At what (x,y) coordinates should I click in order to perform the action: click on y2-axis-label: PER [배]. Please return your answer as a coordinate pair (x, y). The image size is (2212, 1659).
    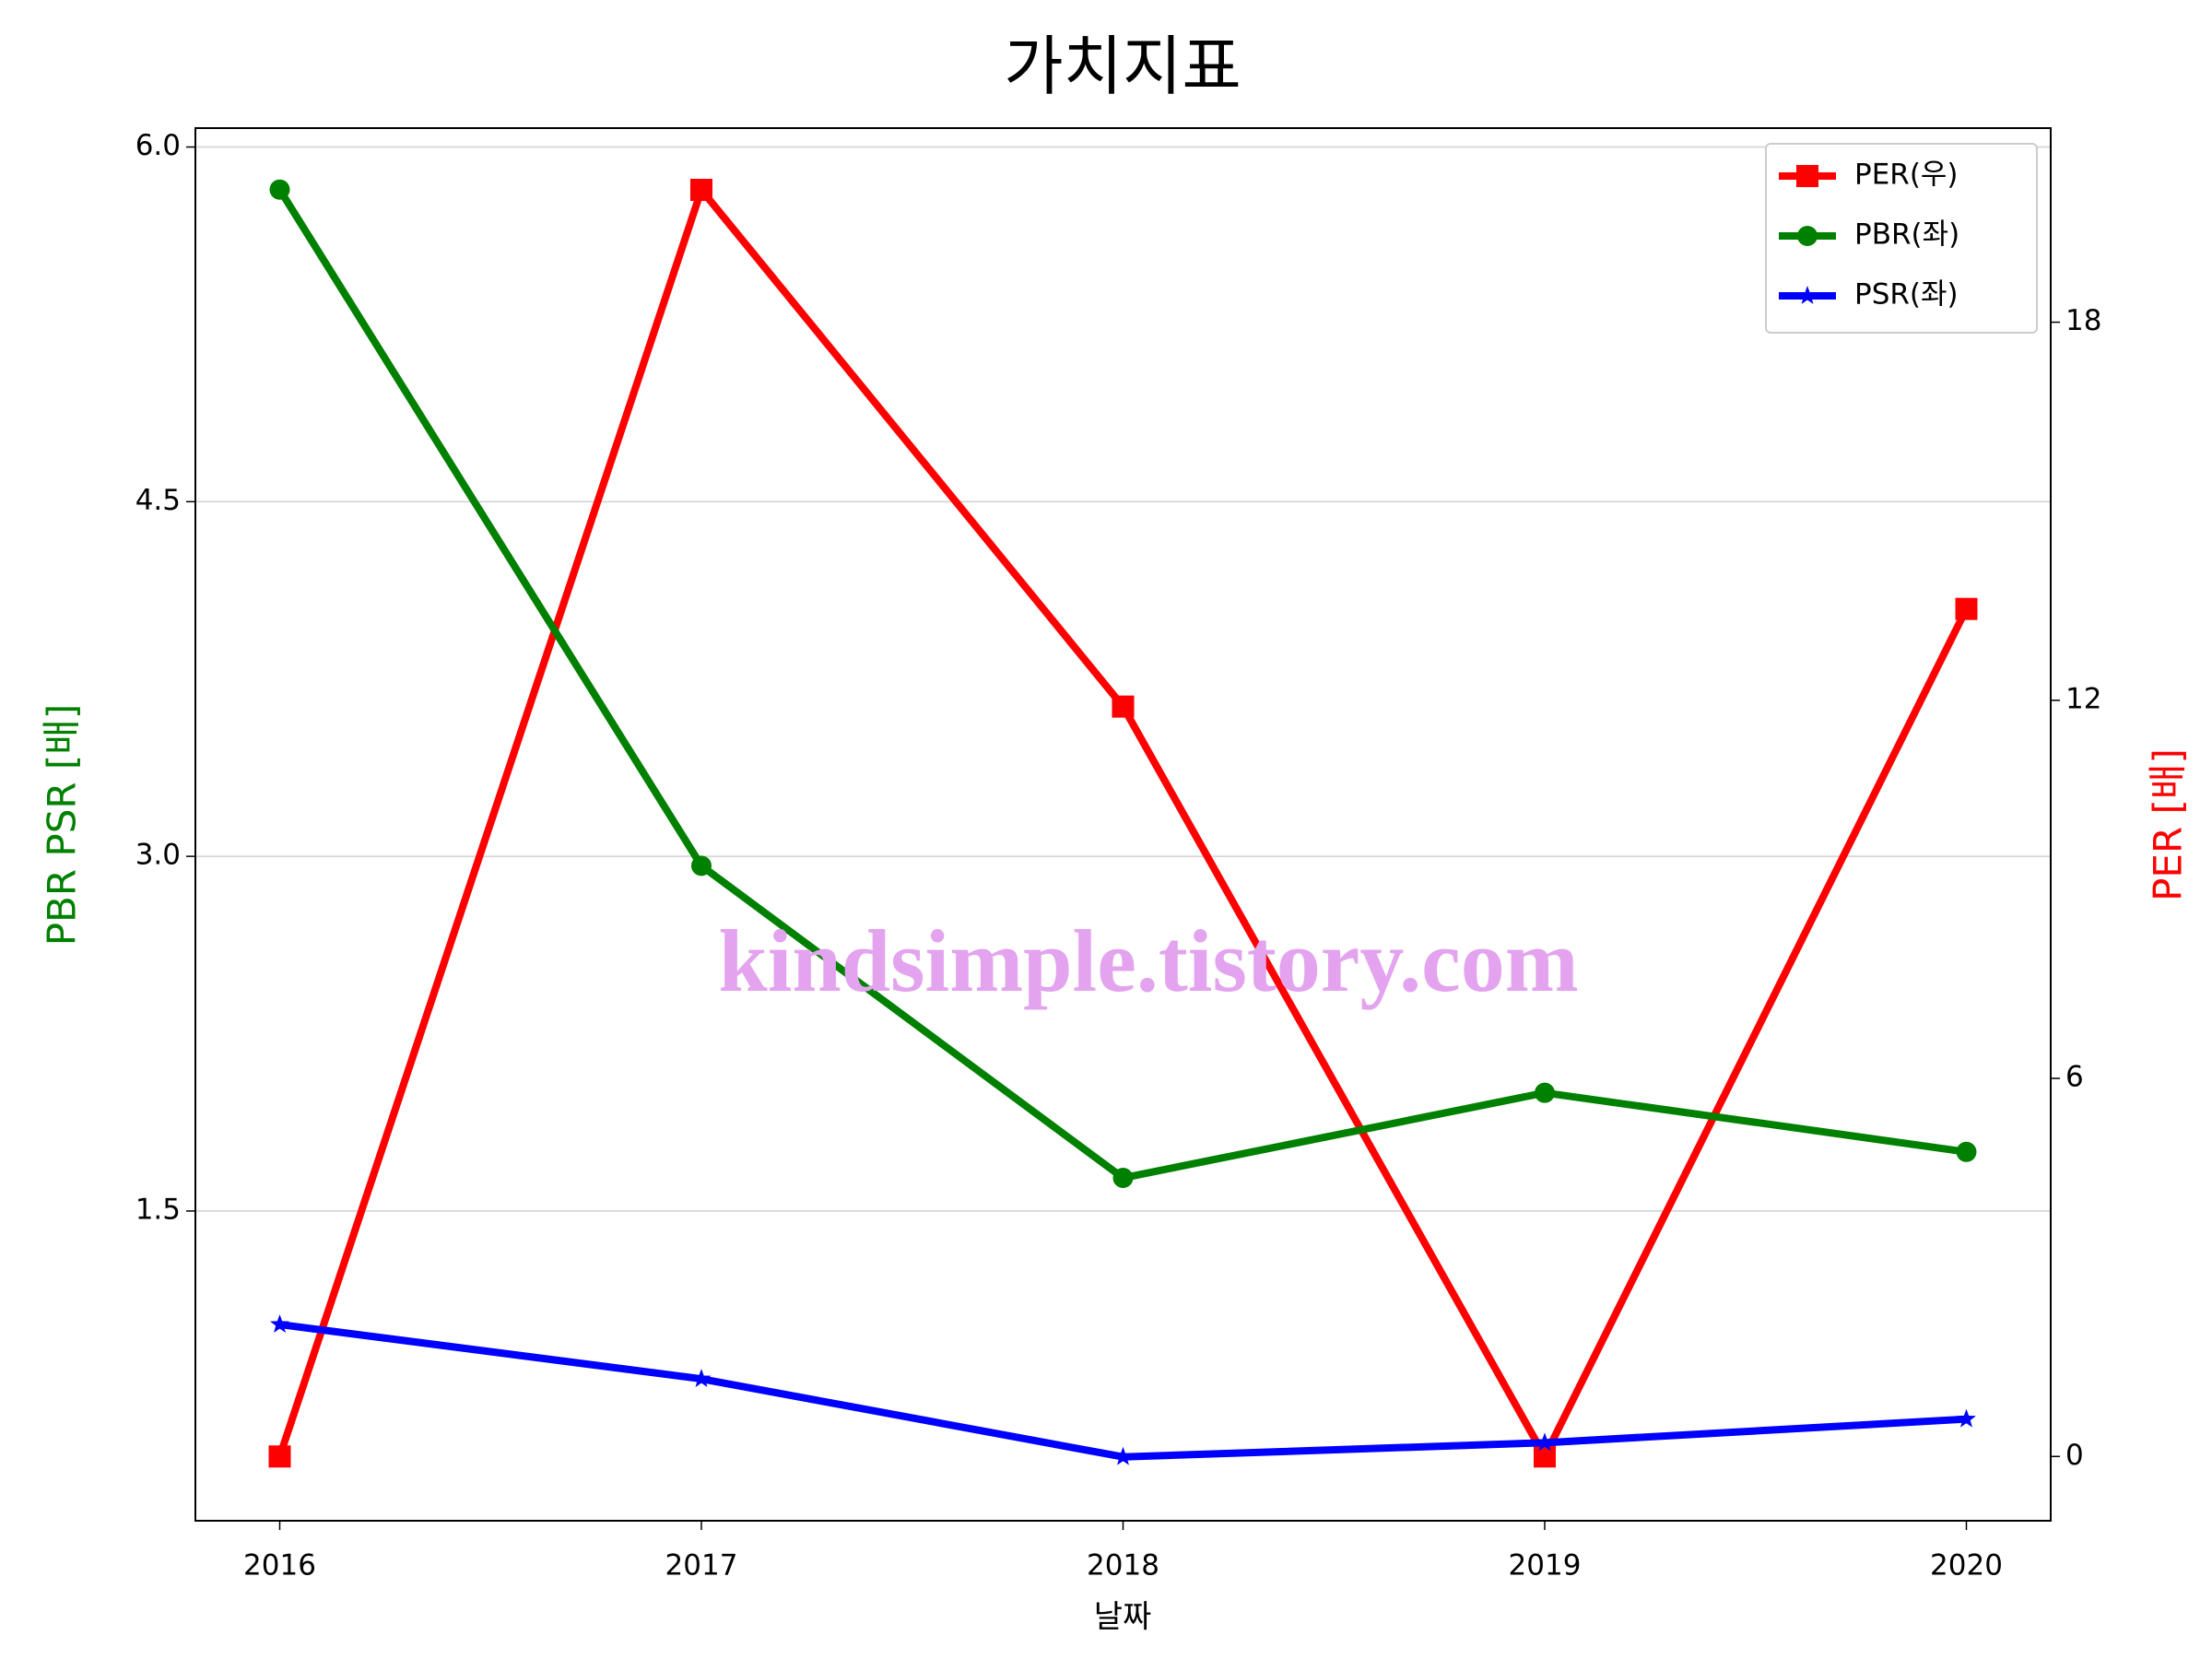
    Looking at the image, I should click on (2168, 824).